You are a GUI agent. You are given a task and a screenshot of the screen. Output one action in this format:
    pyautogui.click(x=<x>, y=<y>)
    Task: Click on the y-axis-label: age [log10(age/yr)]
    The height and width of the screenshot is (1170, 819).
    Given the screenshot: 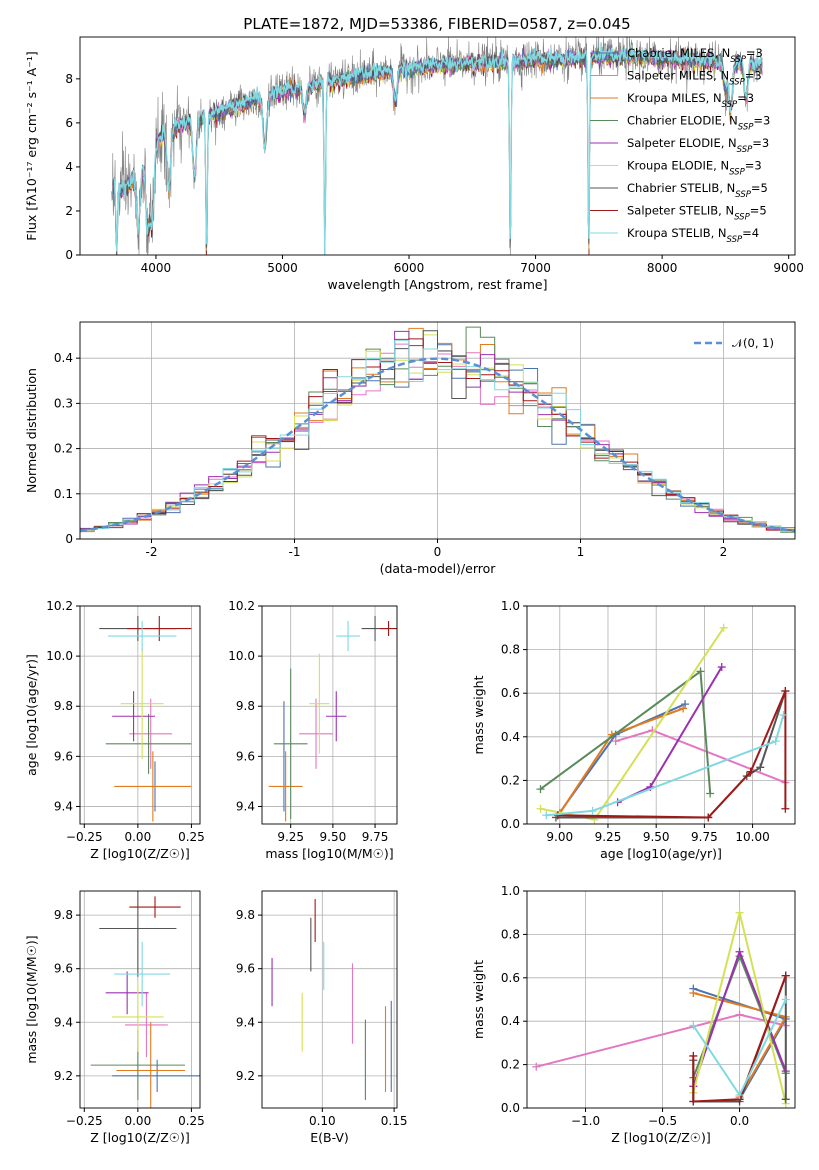 What is the action you would take?
    pyautogui.click(x=31, y=715)
    